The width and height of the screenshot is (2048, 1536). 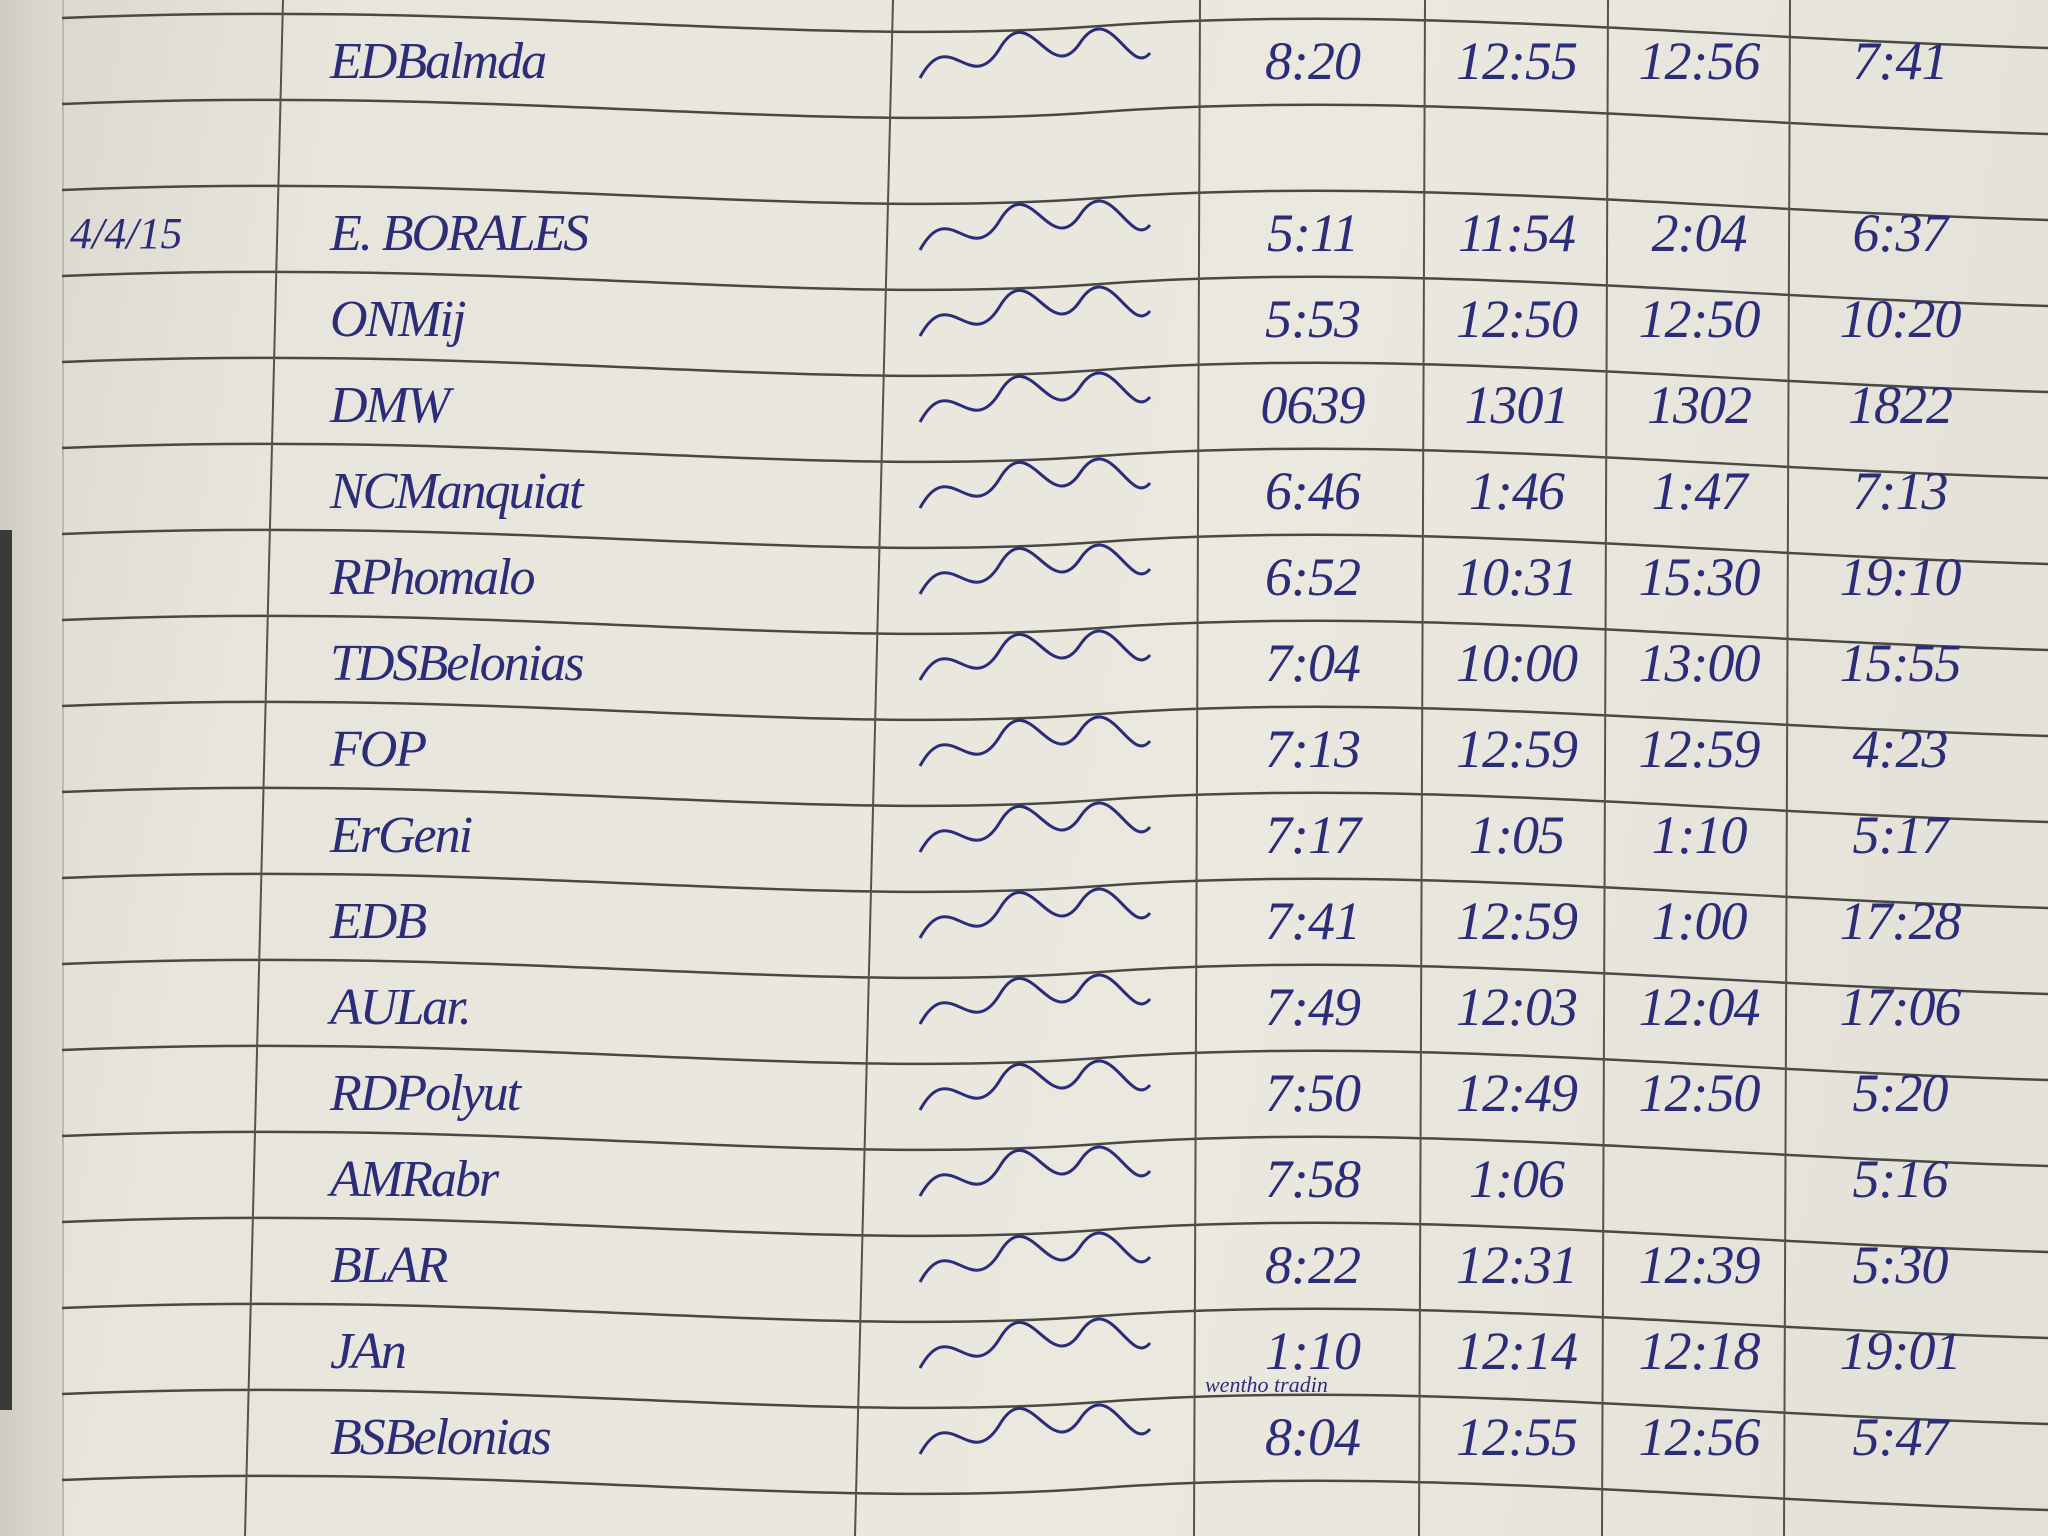 I want to click on name-cell: ONMij, so click(x=398, y=319).